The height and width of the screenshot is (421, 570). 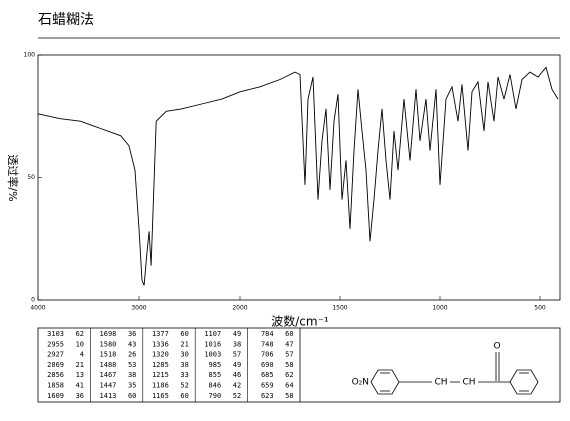 What do you see at coordinates (13, 177) in the screenshot?
I see `y-axis-label: 透过率/%` at bounding box center [13, 177].